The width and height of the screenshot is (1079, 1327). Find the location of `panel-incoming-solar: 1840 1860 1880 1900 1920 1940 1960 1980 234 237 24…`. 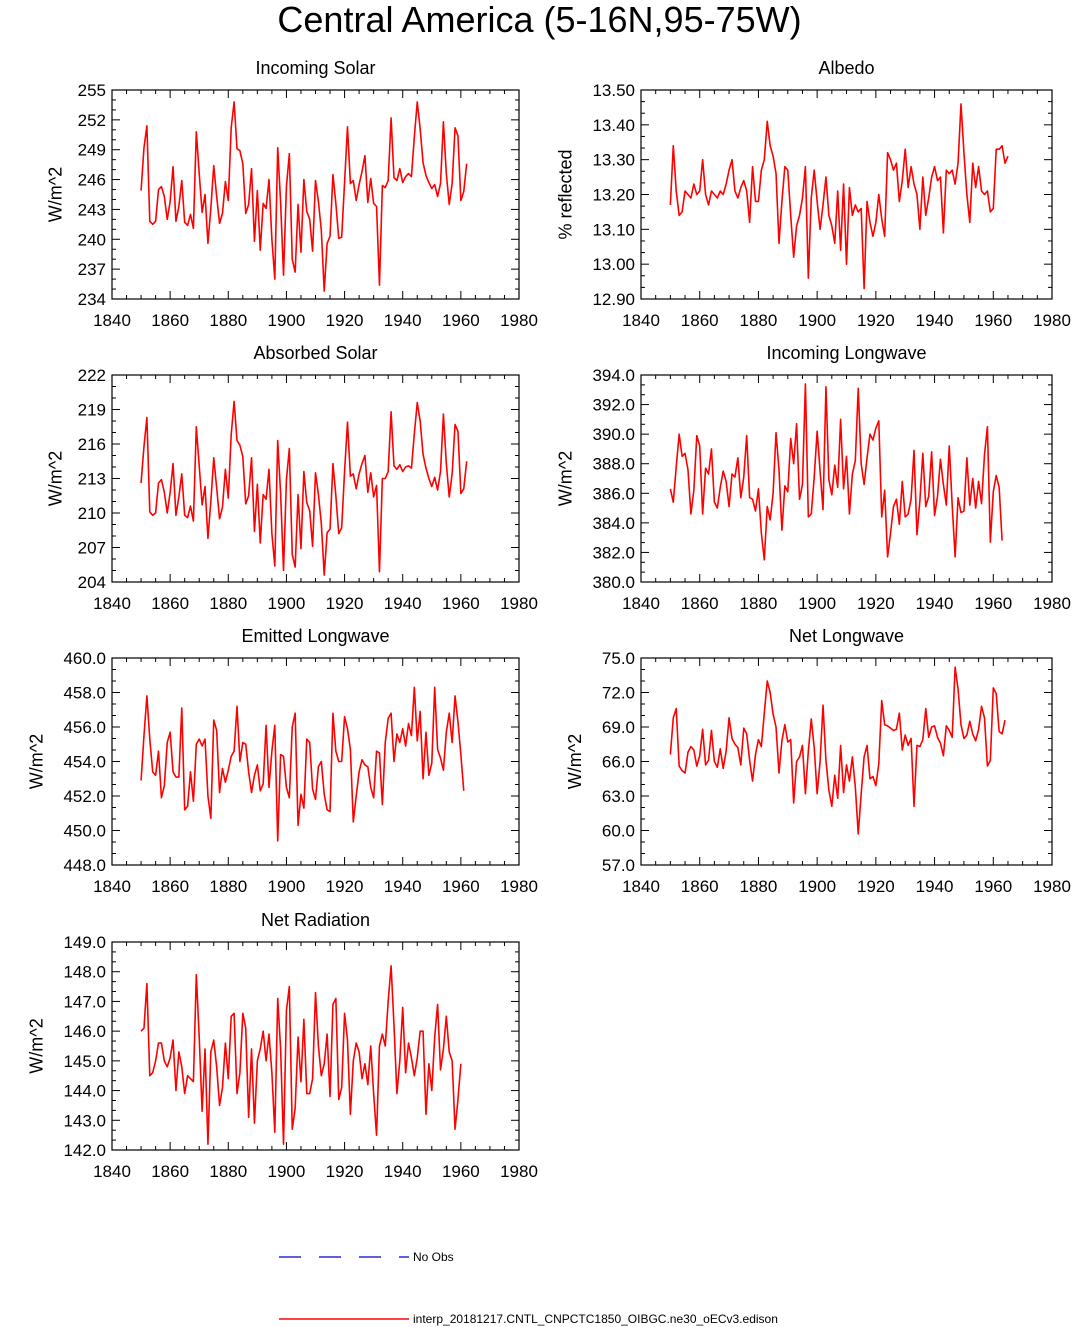

panel-incoming-solar: 1840 1860 1880 1900 1920 1940 1960 1980 234 237 24… is located at coordinates (292, 194).